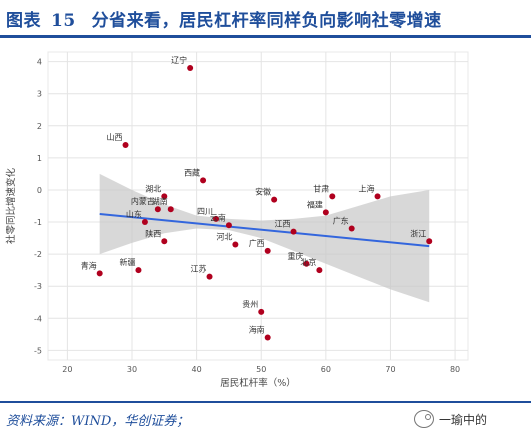  Describe the element at coordinates (265, 402) in the screenshot. I see `footer-divider` at that location.